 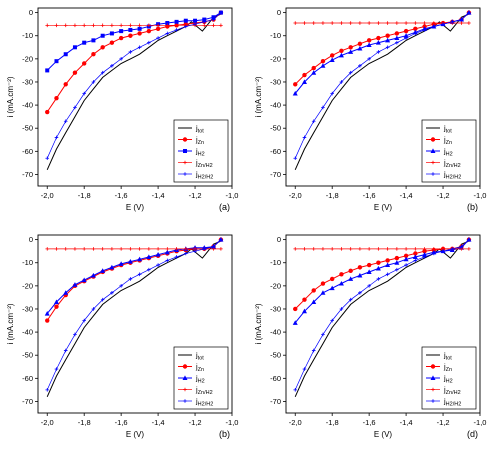 I want to click on y-tick-label: 0, so click(x=31, y=239).